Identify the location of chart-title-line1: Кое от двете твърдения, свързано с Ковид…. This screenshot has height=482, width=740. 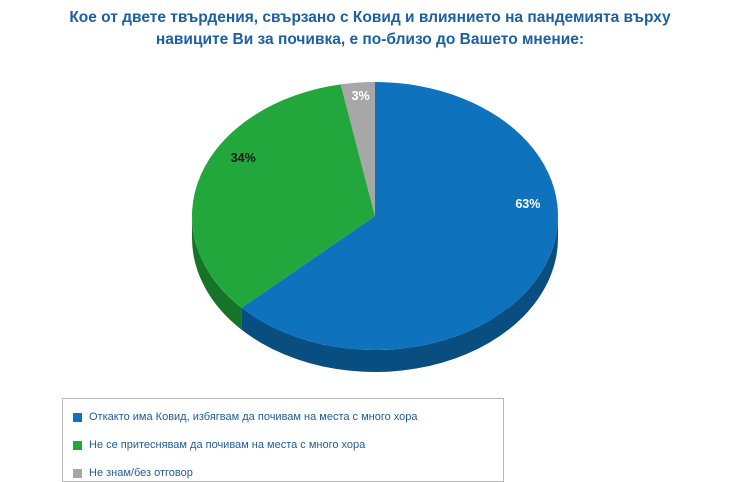
(370, 17).